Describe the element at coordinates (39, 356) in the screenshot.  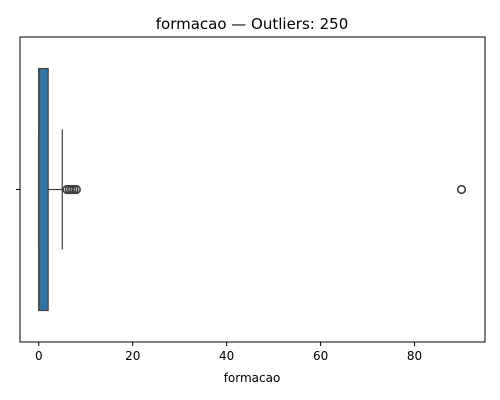
I see `x-tick-label: 0` at that location.